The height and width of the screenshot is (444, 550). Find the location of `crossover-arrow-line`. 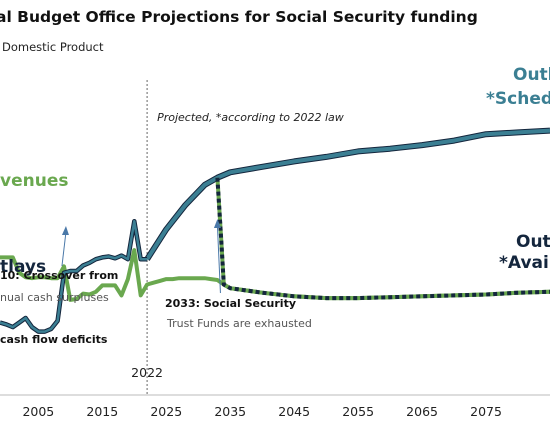

crossover-arrow-line is located at coordinates (64, 249).